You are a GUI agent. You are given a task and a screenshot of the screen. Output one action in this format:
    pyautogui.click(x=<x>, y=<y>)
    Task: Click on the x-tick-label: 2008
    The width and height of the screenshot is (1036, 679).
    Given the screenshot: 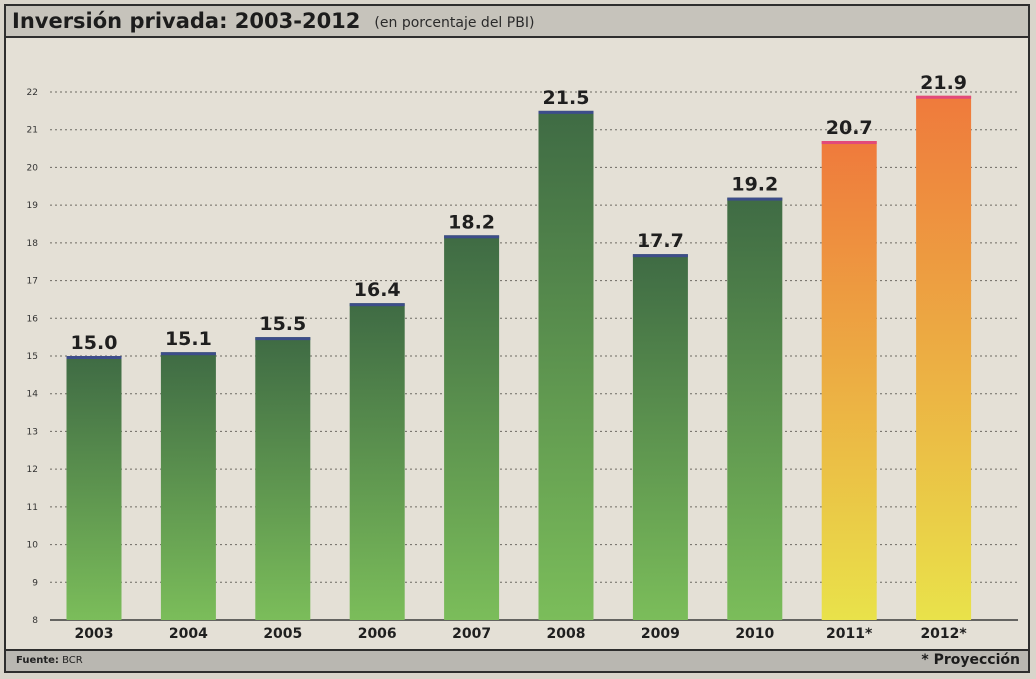 What is the action you would take?
    pyautogui.click(x=566, y=634)
    